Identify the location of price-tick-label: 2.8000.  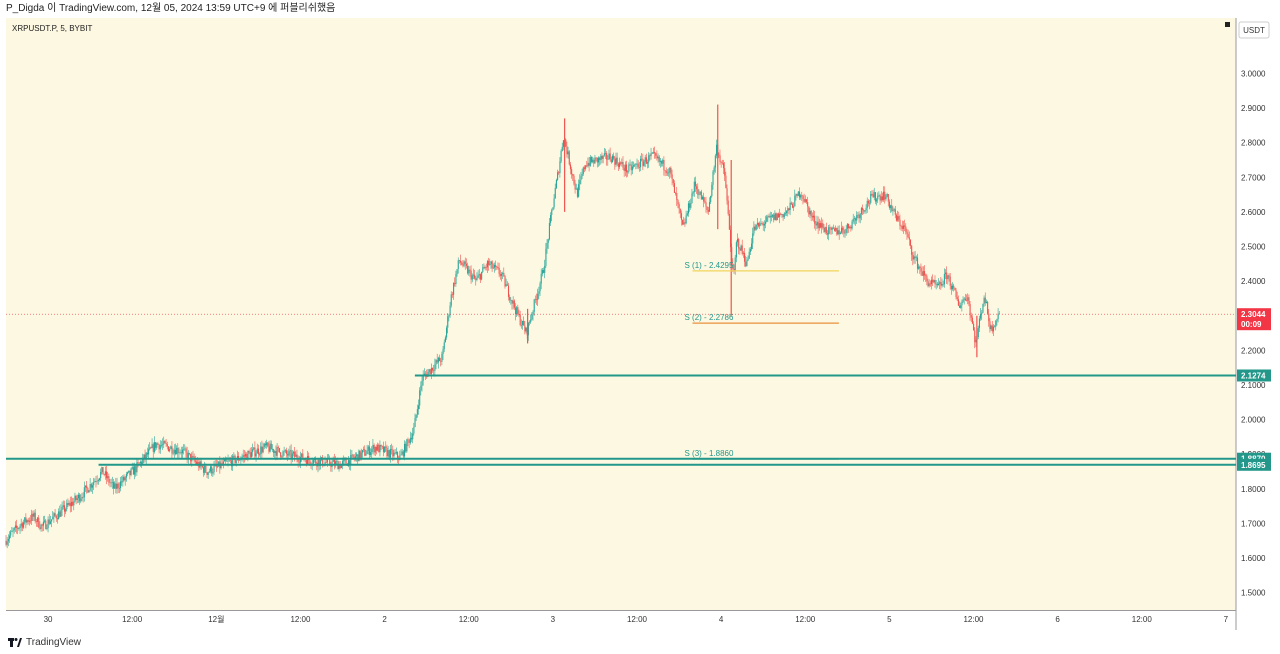
(1253, 143).